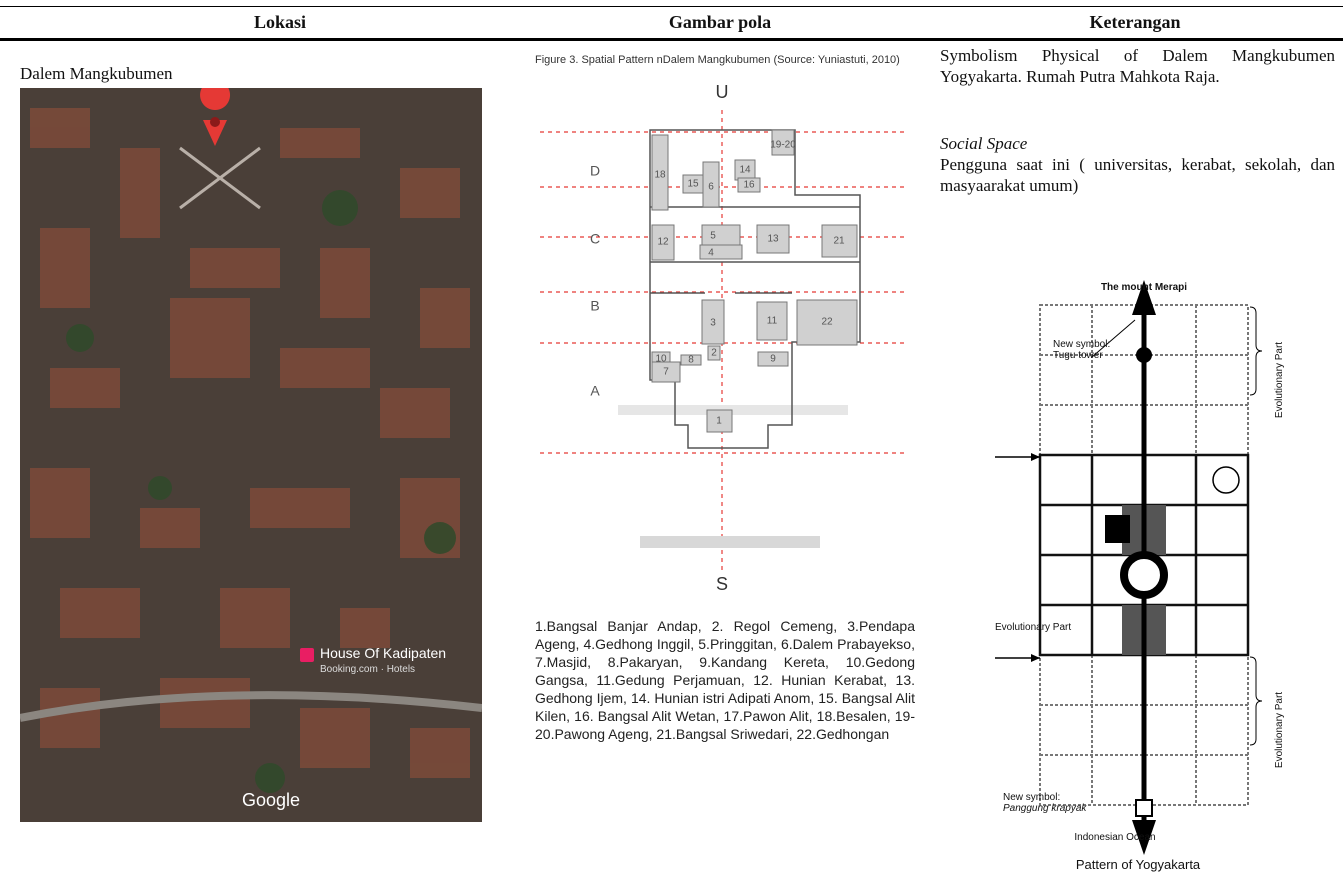  Describe the element at coordinates (1138, 864) in the screenshot. I see `diagram-title: Pattern of Yogyakarta` at that location.